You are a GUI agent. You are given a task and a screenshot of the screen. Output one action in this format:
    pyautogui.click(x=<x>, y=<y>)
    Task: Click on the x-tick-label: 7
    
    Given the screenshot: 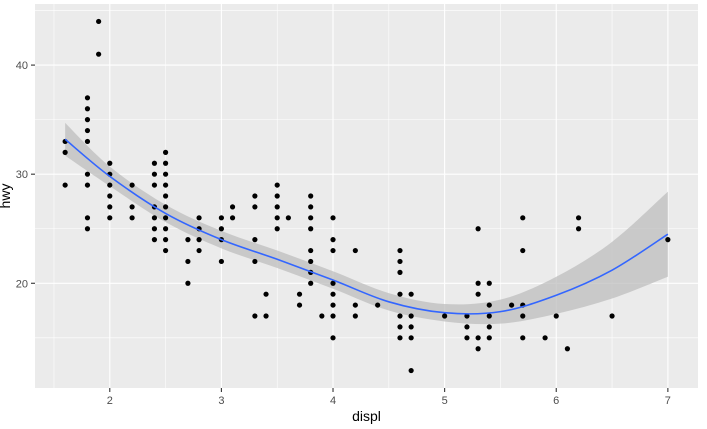 What is the action you would take?
    pyautogui.click(x=668, y=401)
    